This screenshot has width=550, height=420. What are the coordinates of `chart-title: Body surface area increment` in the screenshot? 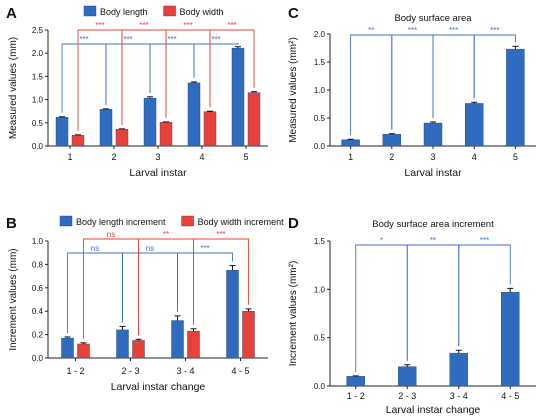 It's located at (433, 224).